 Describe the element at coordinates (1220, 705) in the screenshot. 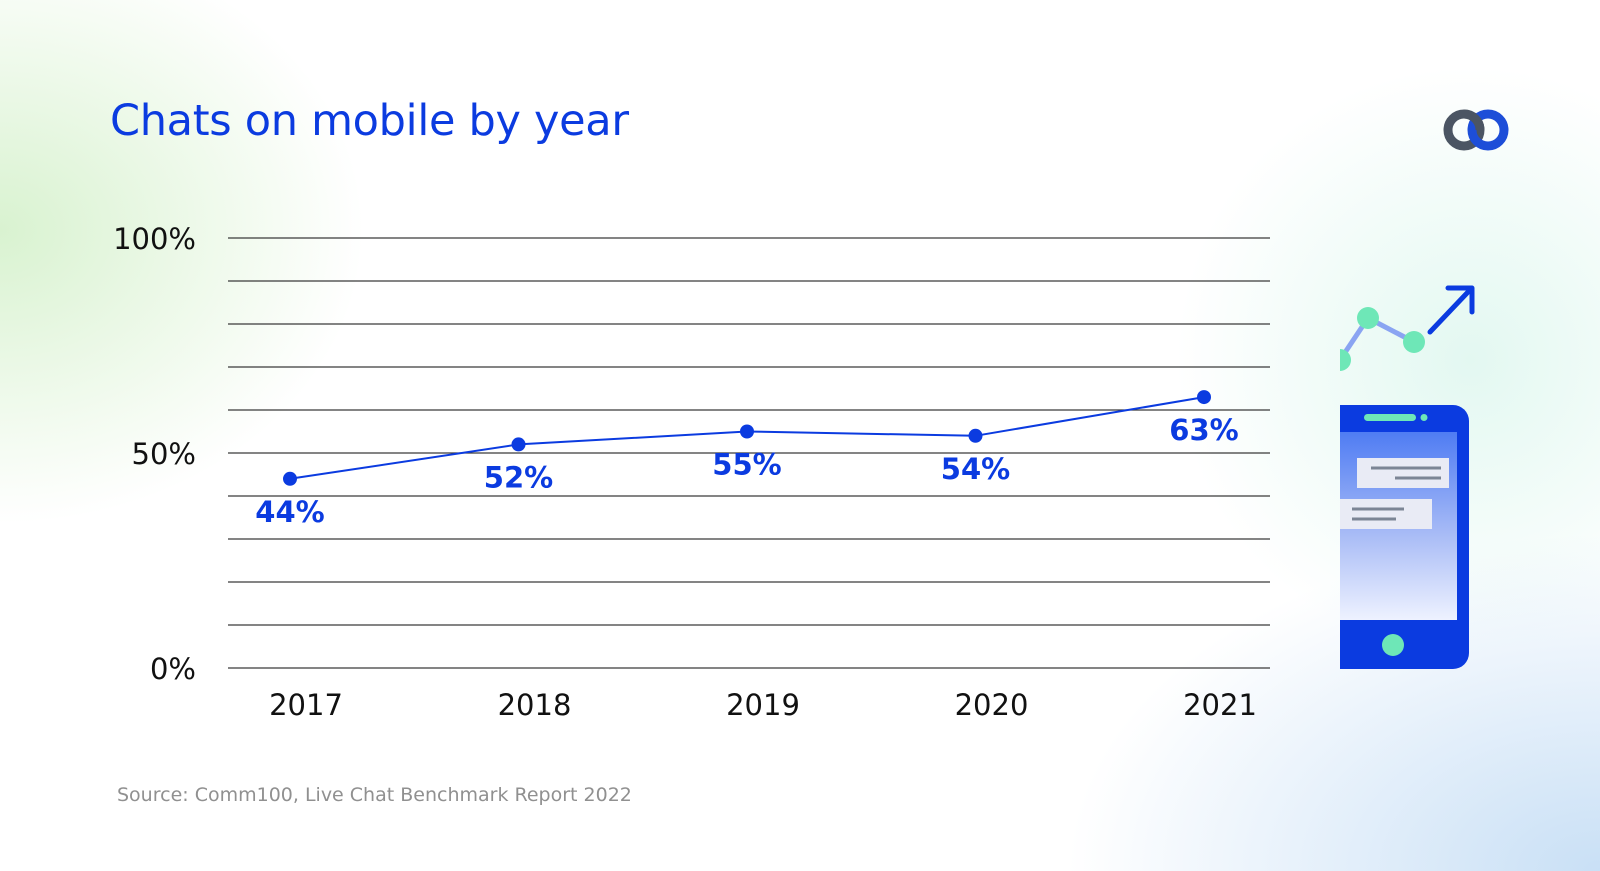

I see `x-tick-label: 2021` at that location.